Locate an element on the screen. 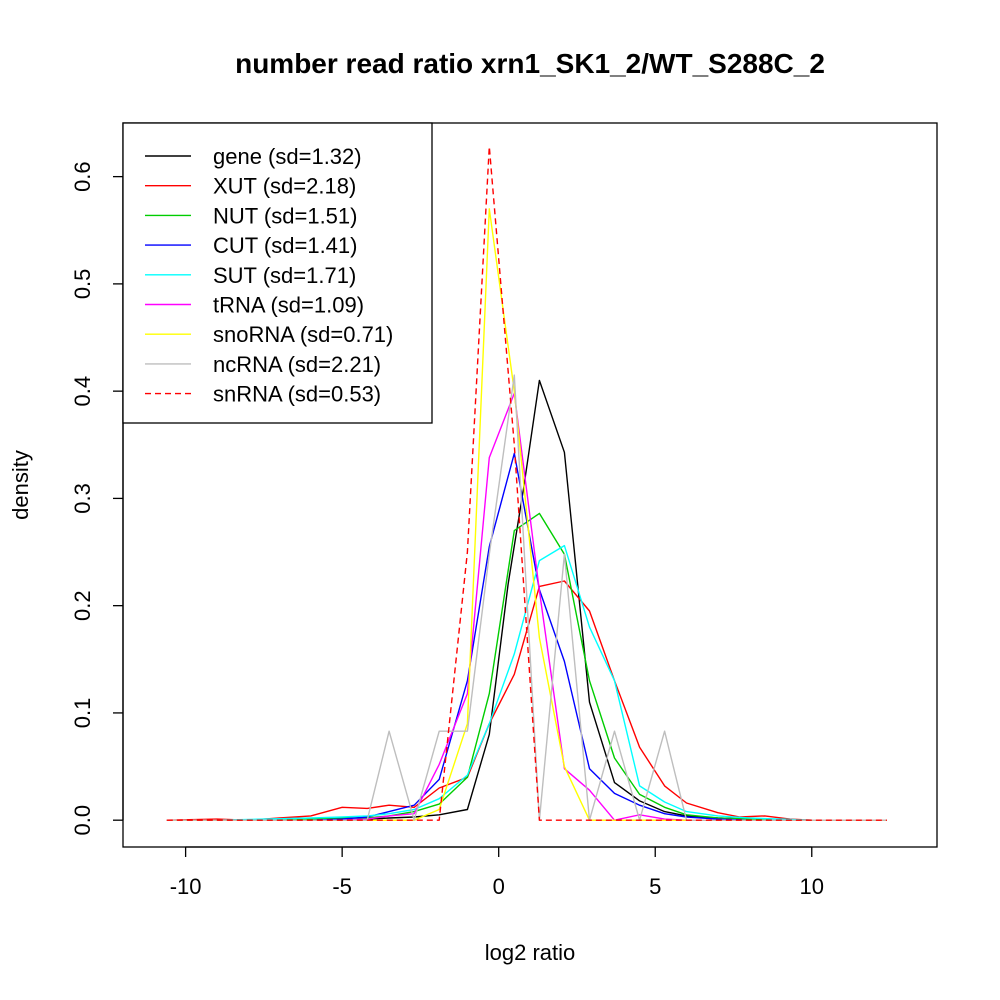  x-tick-label: -5 is located at coordinates (342, 886).